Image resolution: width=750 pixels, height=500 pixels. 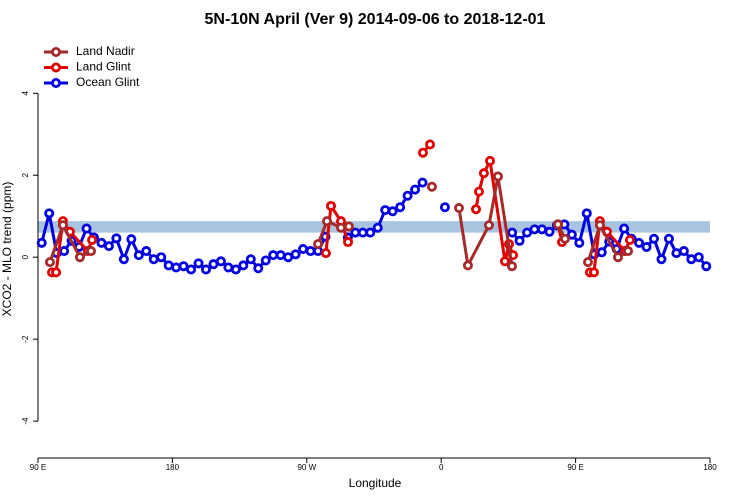 What do you see at coordinates (441, 467) in the screenshot?
I see `x-tick-label: 0` at bounding box center [441, 467].